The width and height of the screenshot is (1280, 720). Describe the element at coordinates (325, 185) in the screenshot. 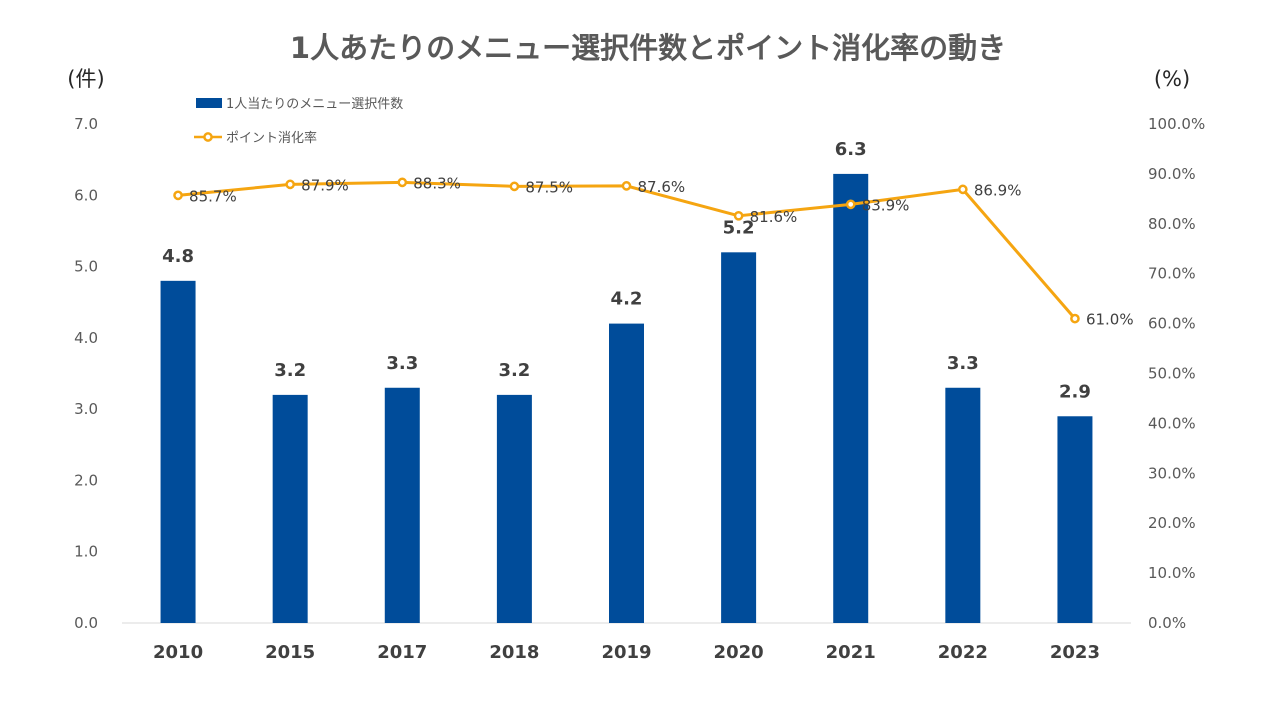

I see `rate-data-label: 87.9%` at that location.